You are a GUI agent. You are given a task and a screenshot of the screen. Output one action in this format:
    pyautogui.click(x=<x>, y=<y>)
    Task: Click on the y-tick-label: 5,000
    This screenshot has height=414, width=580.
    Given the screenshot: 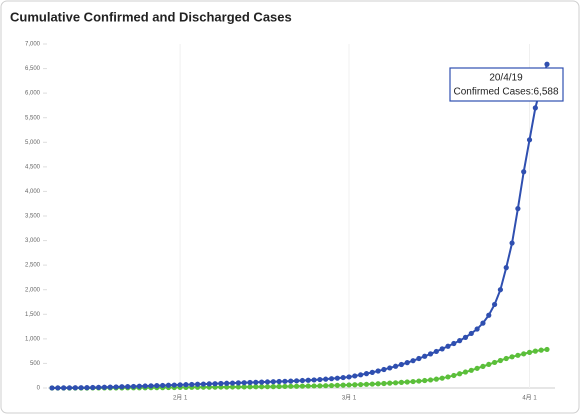 What is the action you would take?
    pyautogui.click(x=33, y=143)
    